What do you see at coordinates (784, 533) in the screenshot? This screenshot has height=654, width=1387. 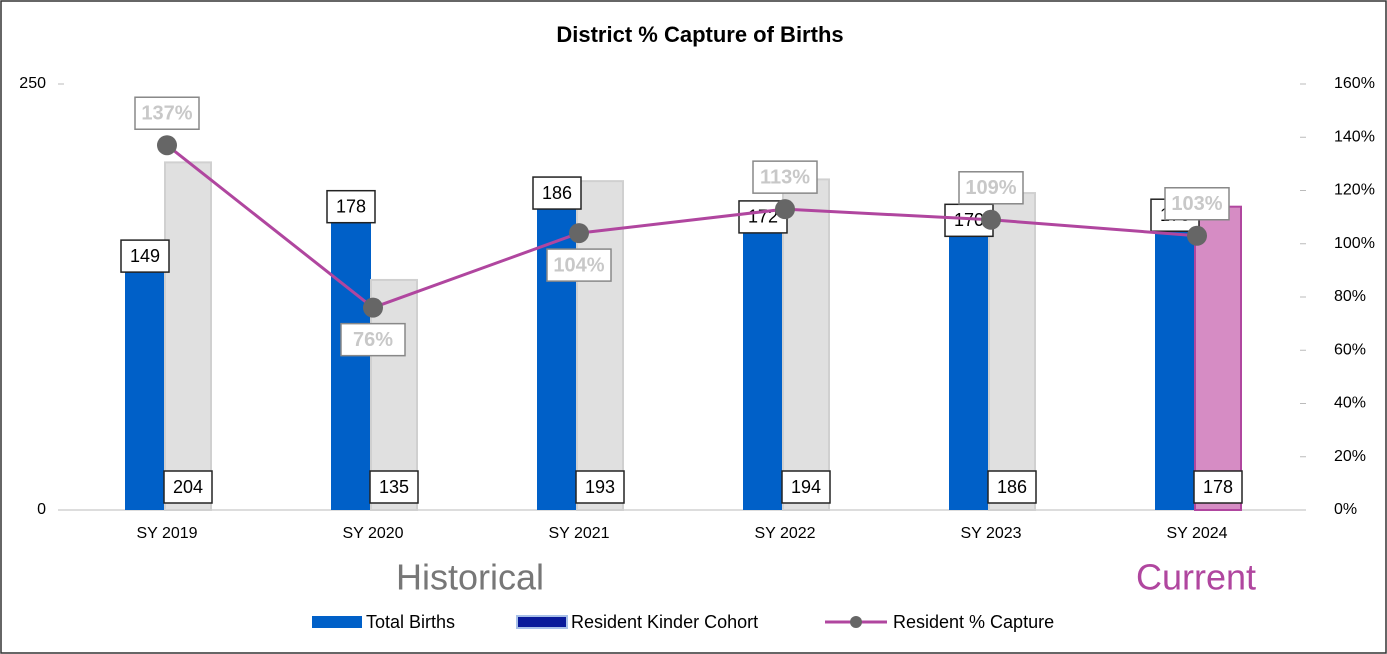 I see `x-tick-label: SY 2022` at bounding box center [784, 533].